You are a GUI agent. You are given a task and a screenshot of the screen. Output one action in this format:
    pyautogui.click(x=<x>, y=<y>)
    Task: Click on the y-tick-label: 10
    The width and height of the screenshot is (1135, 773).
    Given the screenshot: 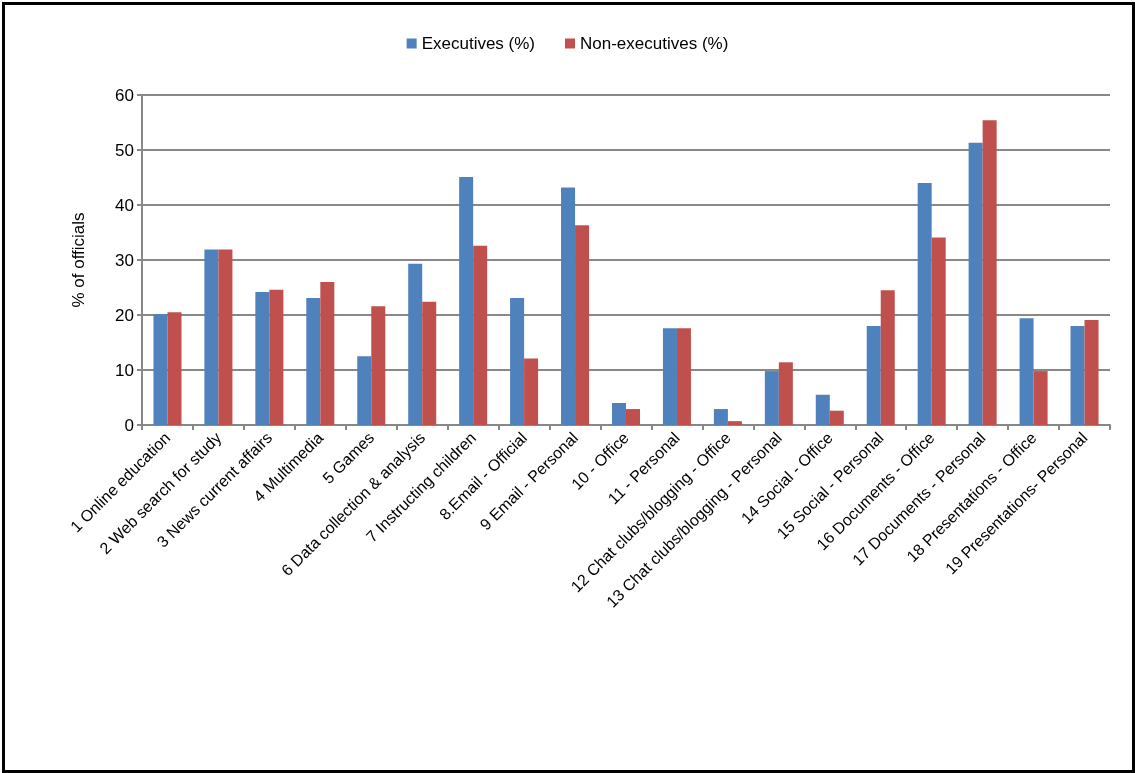 What is the action you would take?
    pyautogui.click(x=124, y=370)
    